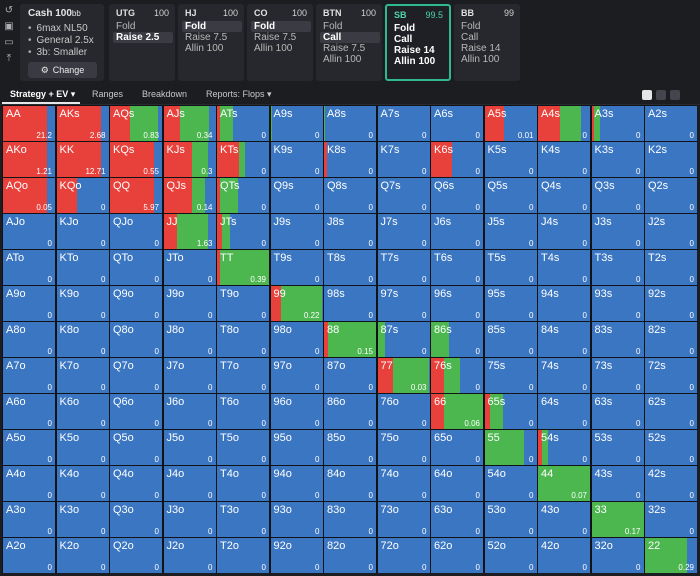 Image resolution: width=700 pixels, height=576 pixels. I want to click on hand-cell-t9o: T9o 0, so click(243, 303).